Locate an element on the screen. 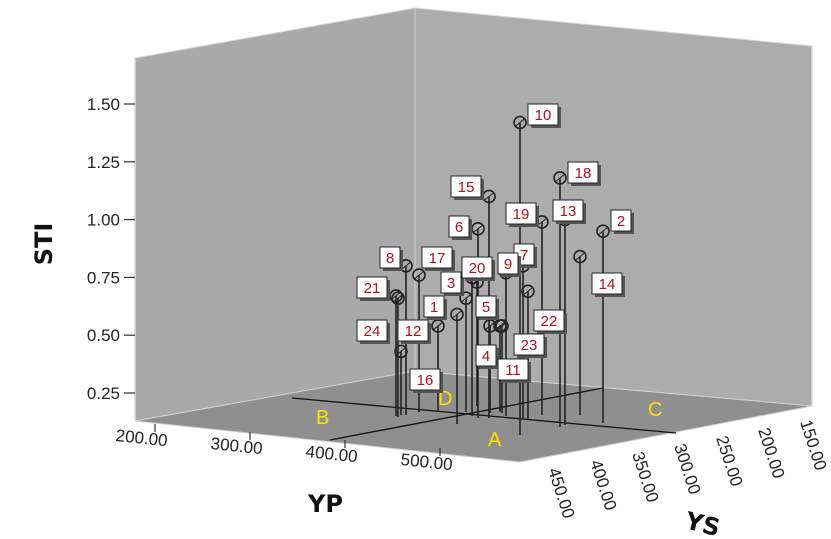 The image size is (831, 539). point-label: 18 is located at coordinates (584, 173).